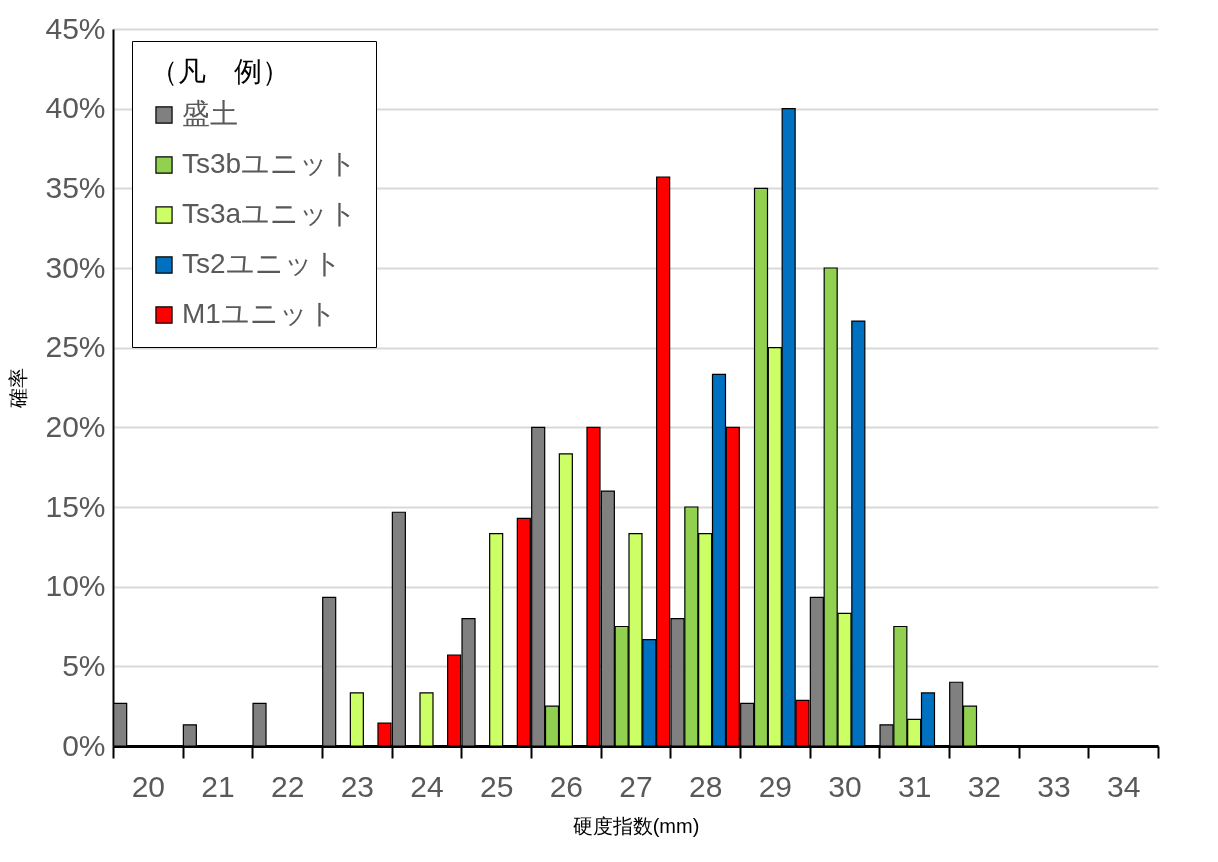 The width and height of the screenshot is (1218, 862). I want to click on y-tick-label: 5%, so click(84, 665).